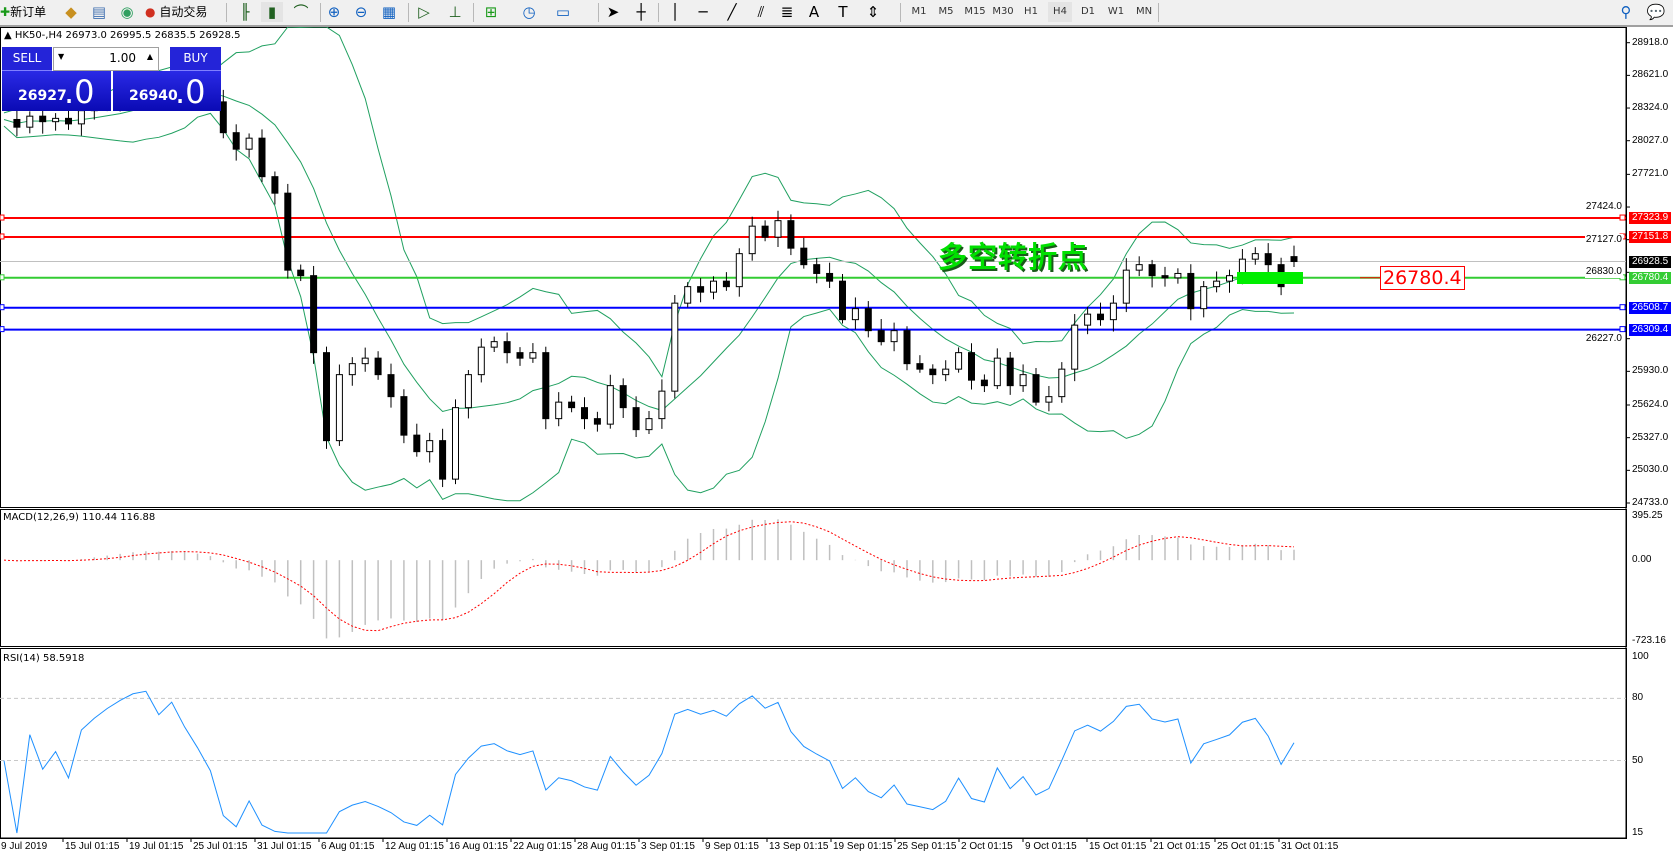 This screenshot has width=1673, height=857. Describe the element at coordinates (1638, 832) in the screenshot. I see `rsi-tick: 15` at that location.